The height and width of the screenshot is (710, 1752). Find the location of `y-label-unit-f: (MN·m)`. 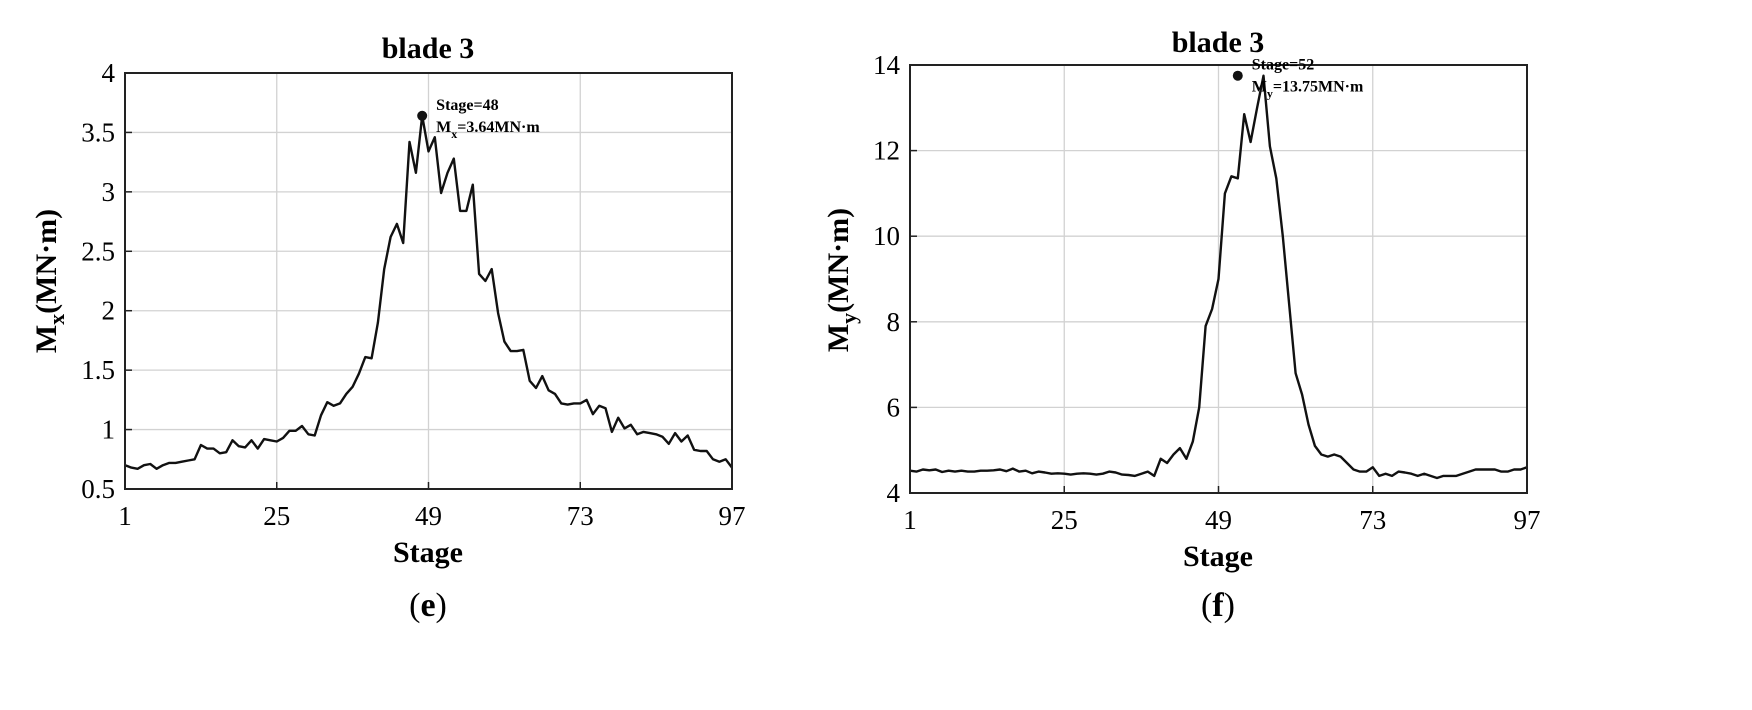

y-label-unit-f: (MN·m) is located at coordinates (838, 260).